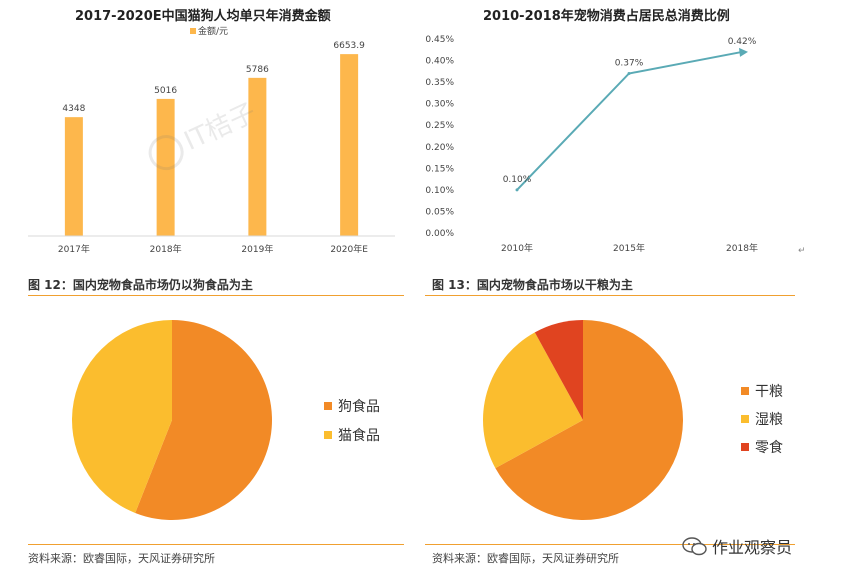  I want to click on pie1-source: 资料来源：欧睿国际，天风证券研究所, so click(121, 558).